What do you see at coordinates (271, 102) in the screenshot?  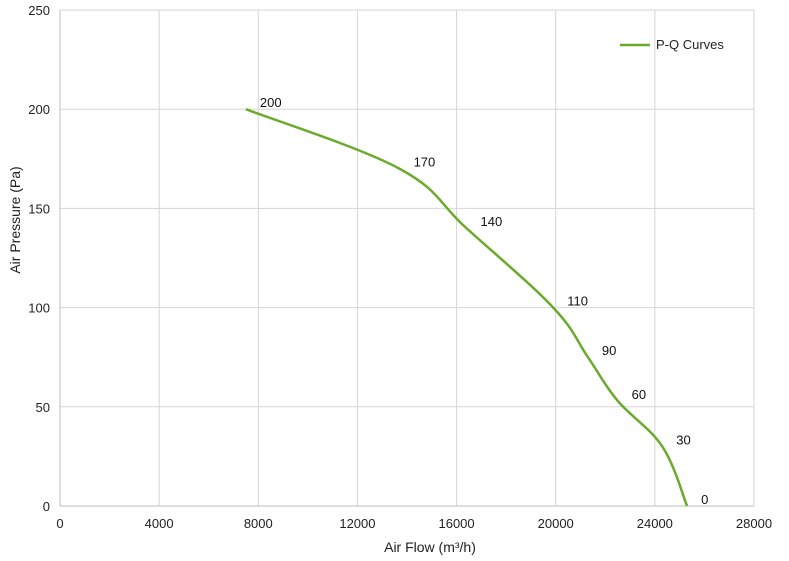 I see `data-label: 200` at bounding box center [271, 102].